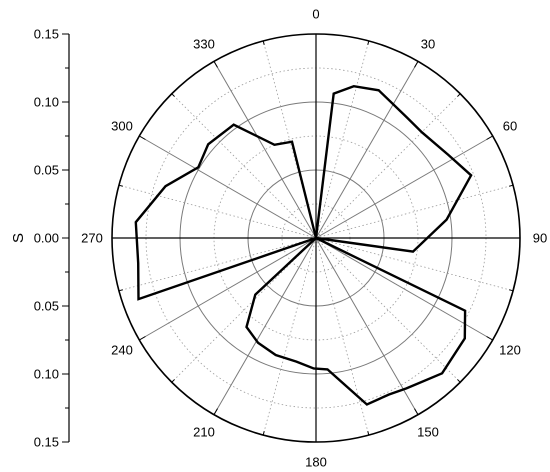 The image size is (550, 472). What do you see at coordinates (92, 238) in the screenshot?
I see `angle-label: 270` at bounding box center [92, 238].